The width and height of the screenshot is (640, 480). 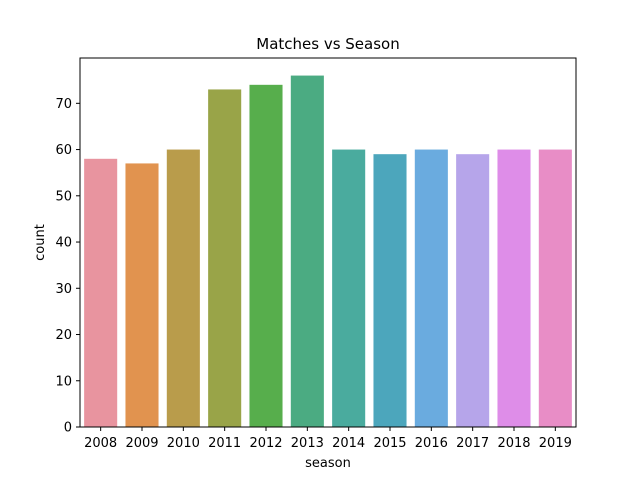 What do you see at coordinates (473, 290) in the screenshot?
I see `bar-2017` at bounding box center [473, 290].